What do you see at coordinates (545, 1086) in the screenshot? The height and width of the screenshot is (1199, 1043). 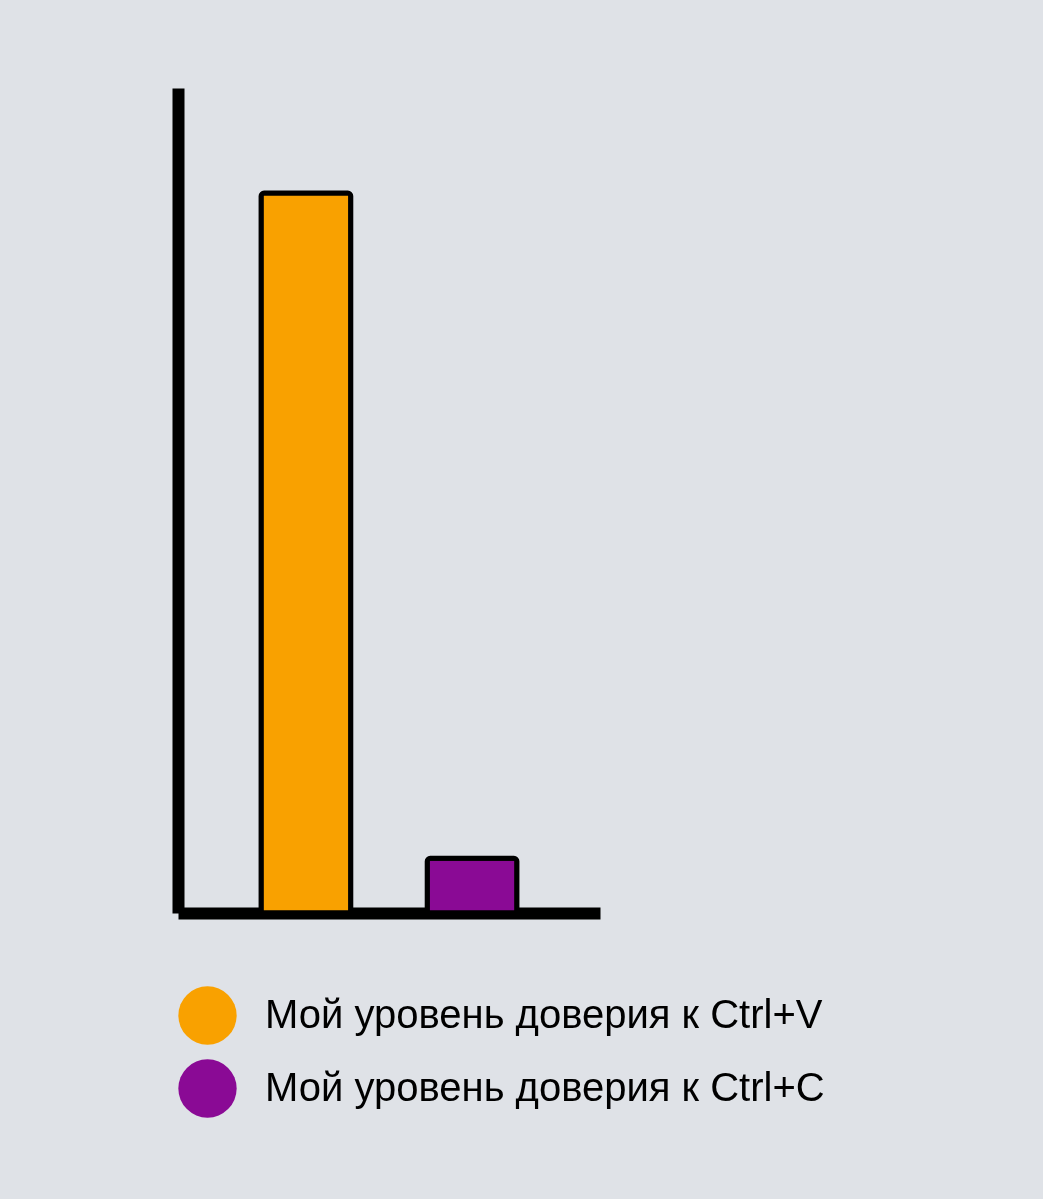 I see `legend-label: Мой уровень доверия к Ctrl+C` at bounding box center [545, 1086].